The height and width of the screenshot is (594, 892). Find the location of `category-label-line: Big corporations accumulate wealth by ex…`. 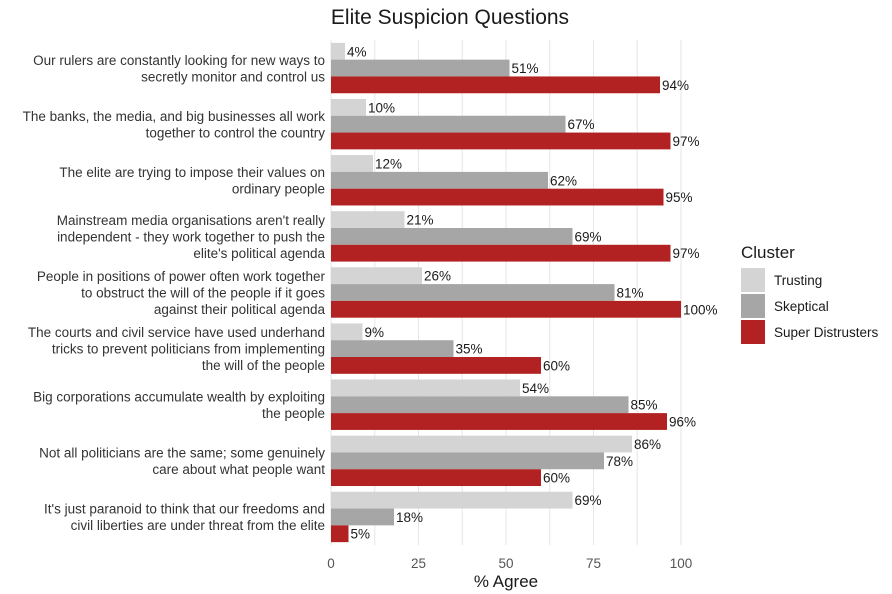

category-label-line: Big corporations accumulate wealth by ex… is located at coordinates (179, 396).